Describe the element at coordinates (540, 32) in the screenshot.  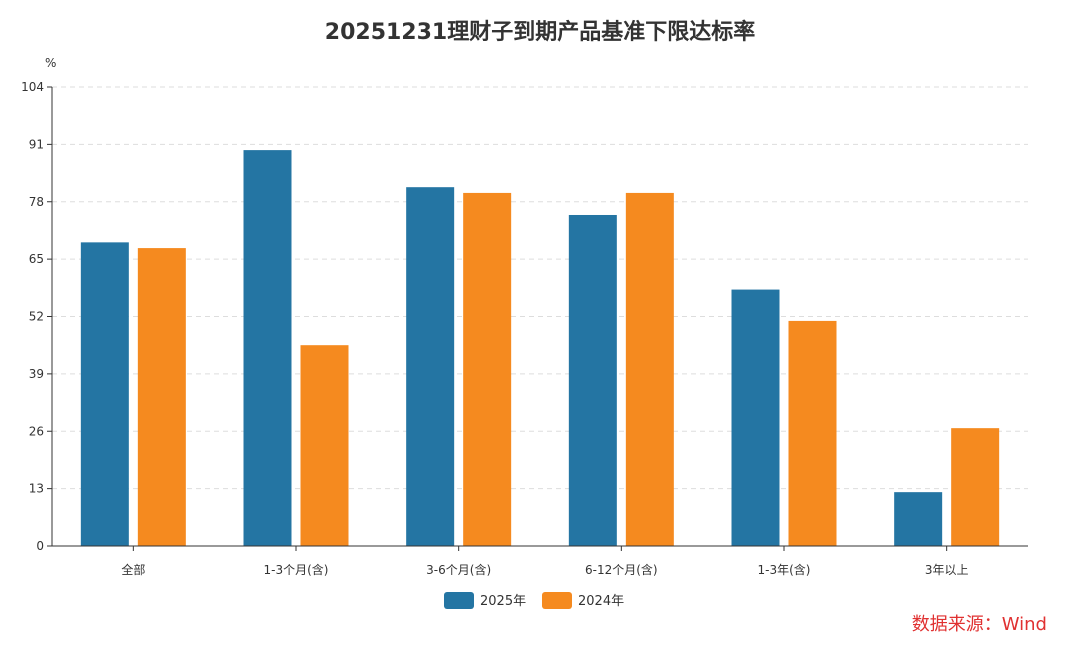
I see `chart-title: 20251231理财子到期产品基准下限达标率` at that location.